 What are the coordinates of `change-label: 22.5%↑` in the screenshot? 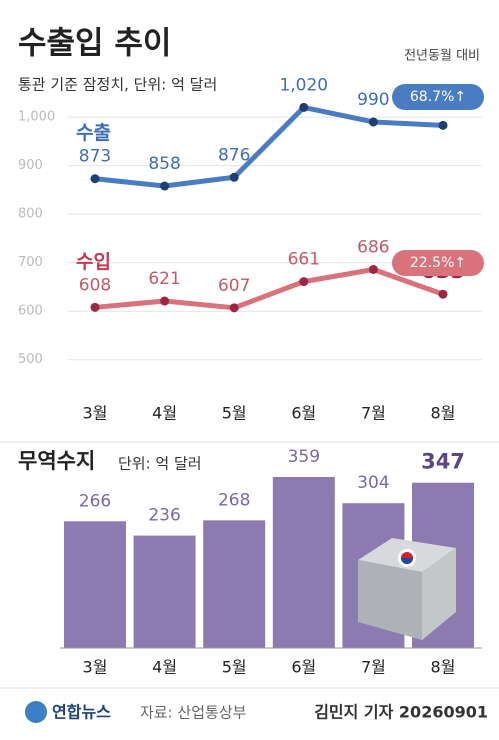 It's located at (438, 263).